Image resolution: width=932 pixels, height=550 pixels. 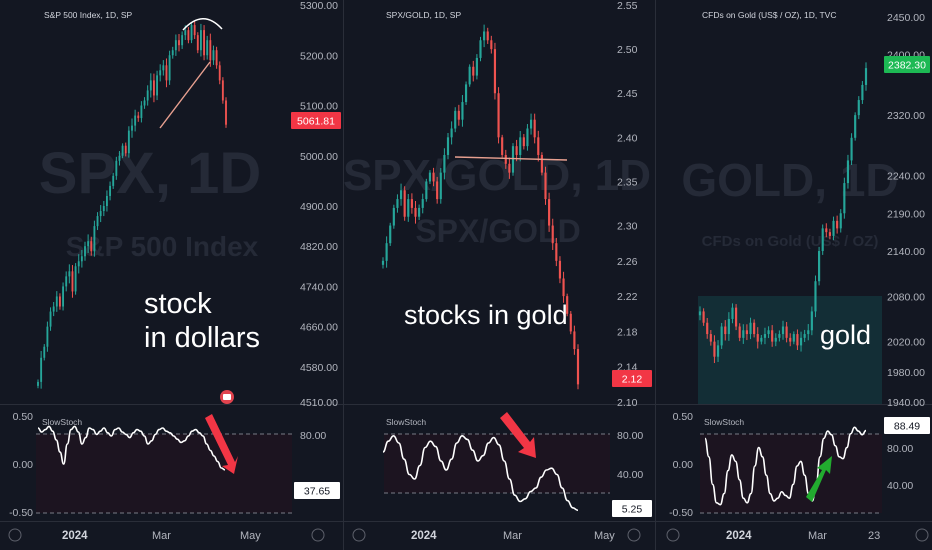 What do you see at coordinates (906, 403) in the screenshot?
I see `price-tick: 1940.00` at bounding box center [906, 403].